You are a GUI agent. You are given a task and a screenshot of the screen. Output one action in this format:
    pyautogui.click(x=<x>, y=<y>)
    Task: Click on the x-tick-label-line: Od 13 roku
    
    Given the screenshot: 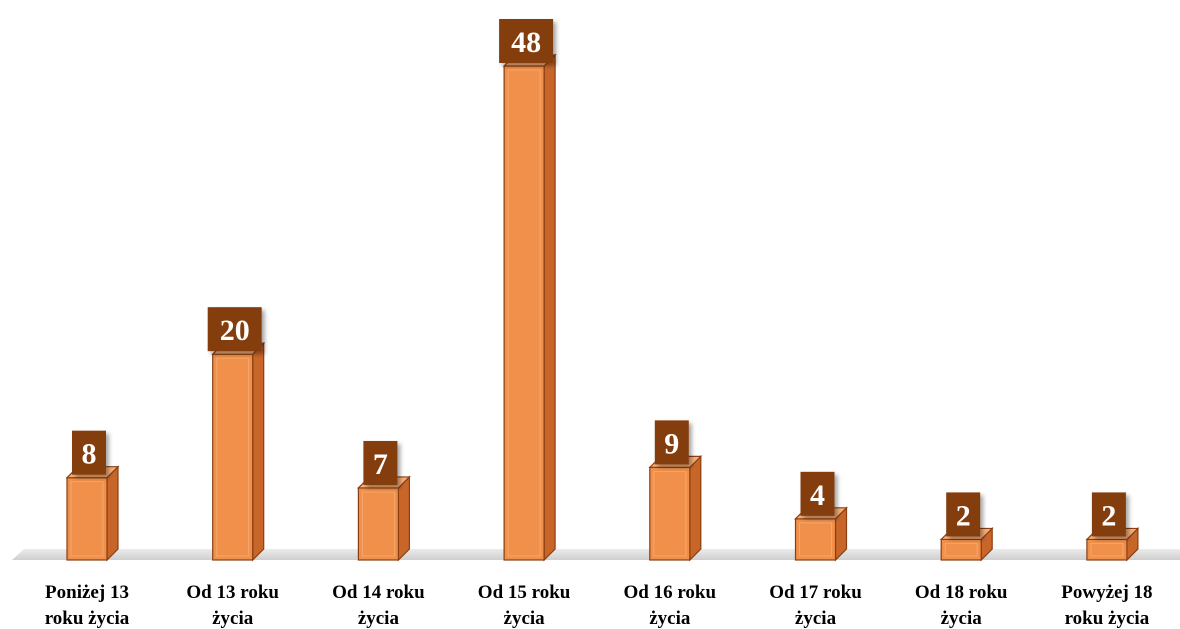 What is the action you would take?
    pyautogui.click(x=232, y=592)
    